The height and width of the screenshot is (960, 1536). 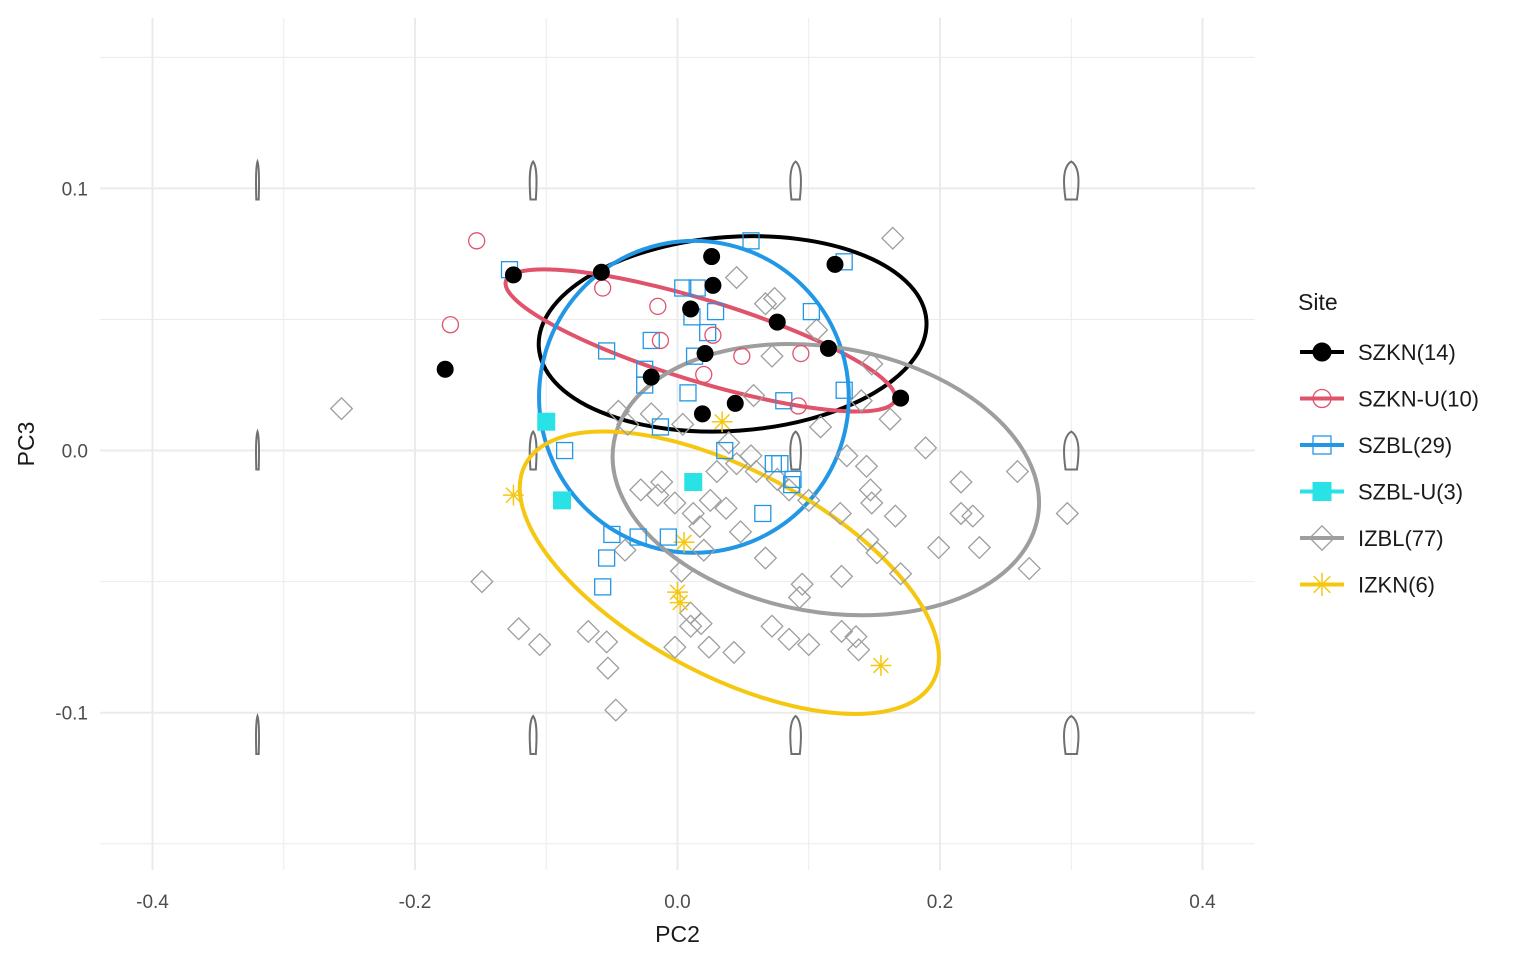 I want to click on y-tick-label: 0.1, so click(x=75, y=189).